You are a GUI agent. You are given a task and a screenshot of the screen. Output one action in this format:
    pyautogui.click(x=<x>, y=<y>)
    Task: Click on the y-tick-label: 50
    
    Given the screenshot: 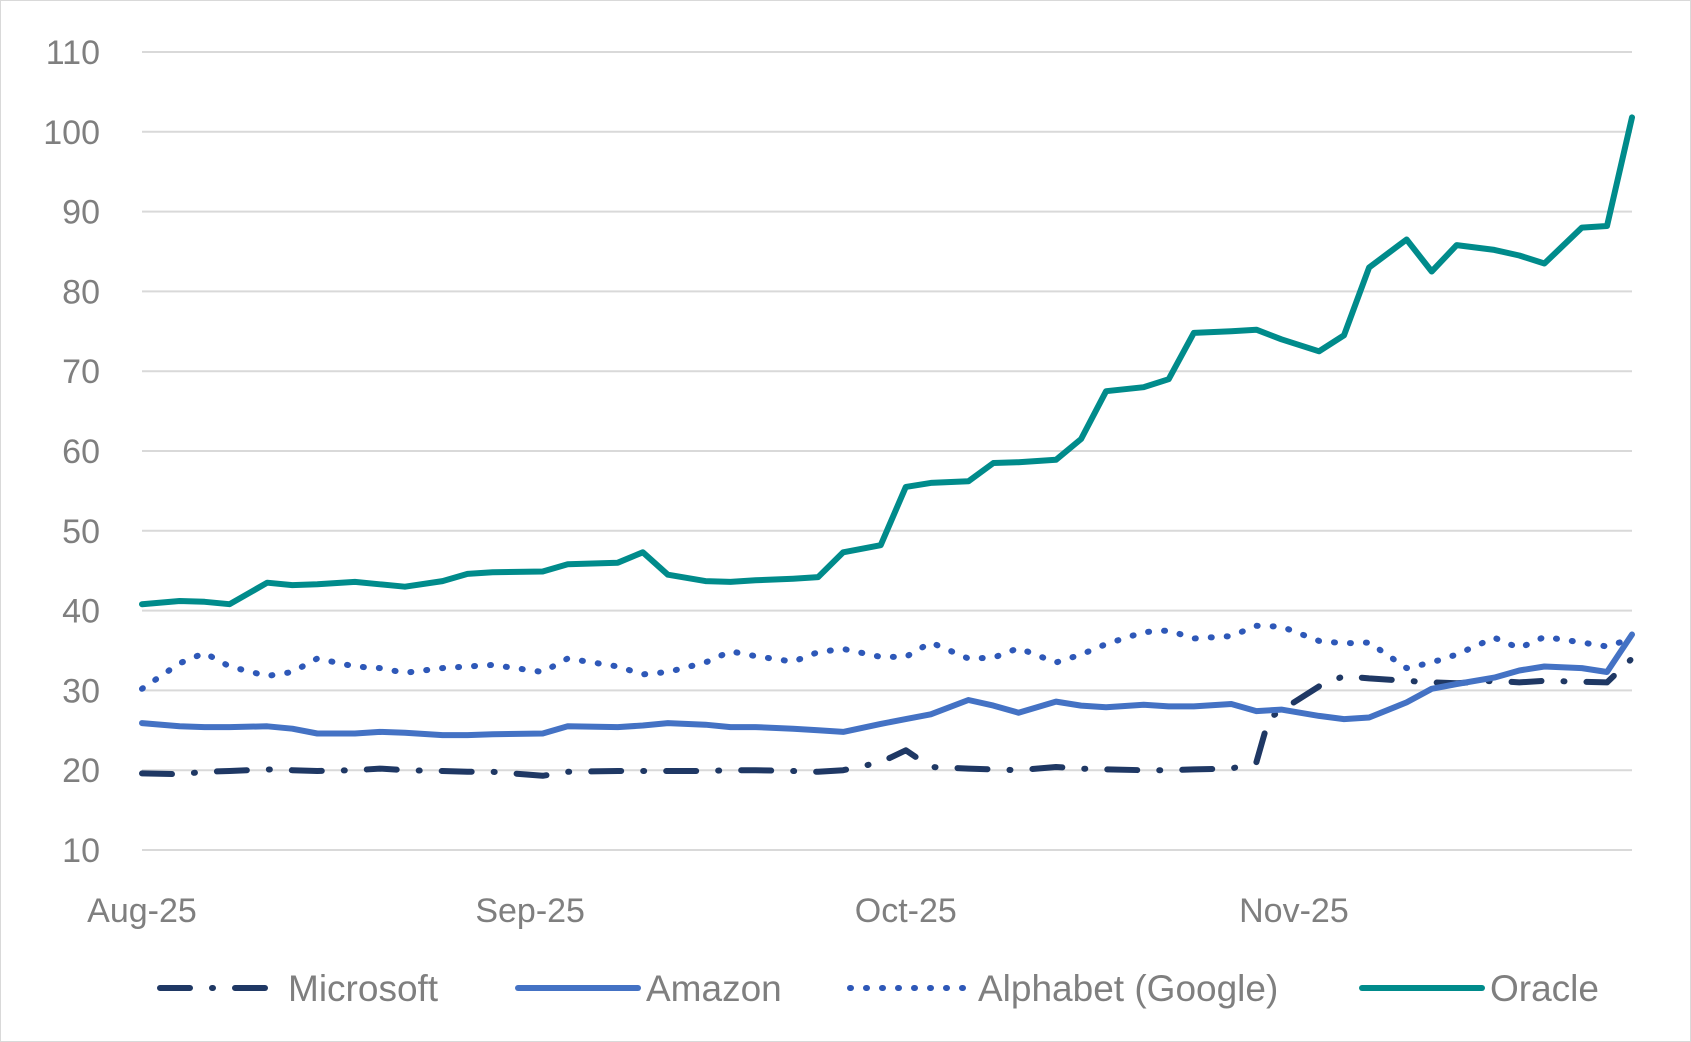 What is the action you would take?
    pyautogui.click(x=81, y=532)
    